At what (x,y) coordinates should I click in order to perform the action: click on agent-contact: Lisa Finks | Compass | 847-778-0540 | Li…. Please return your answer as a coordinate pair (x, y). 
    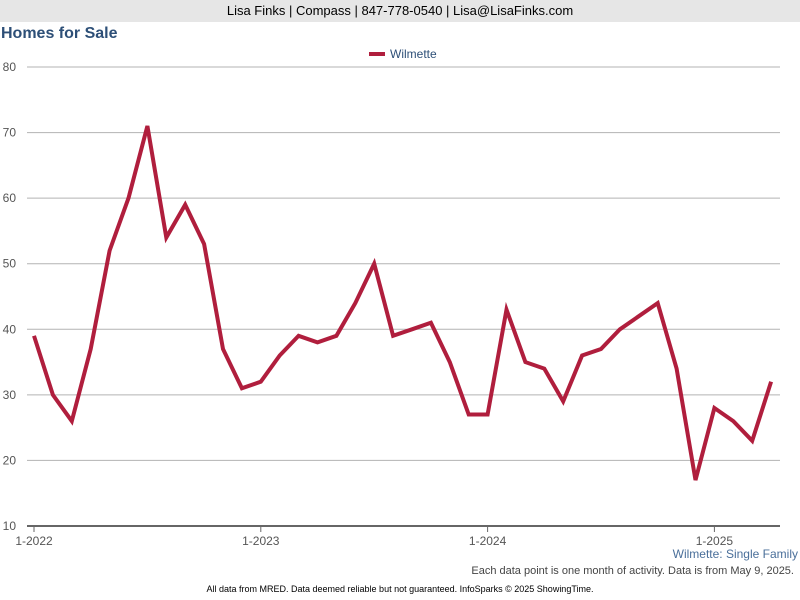
    Looking at the image, I should click on (400, 10).